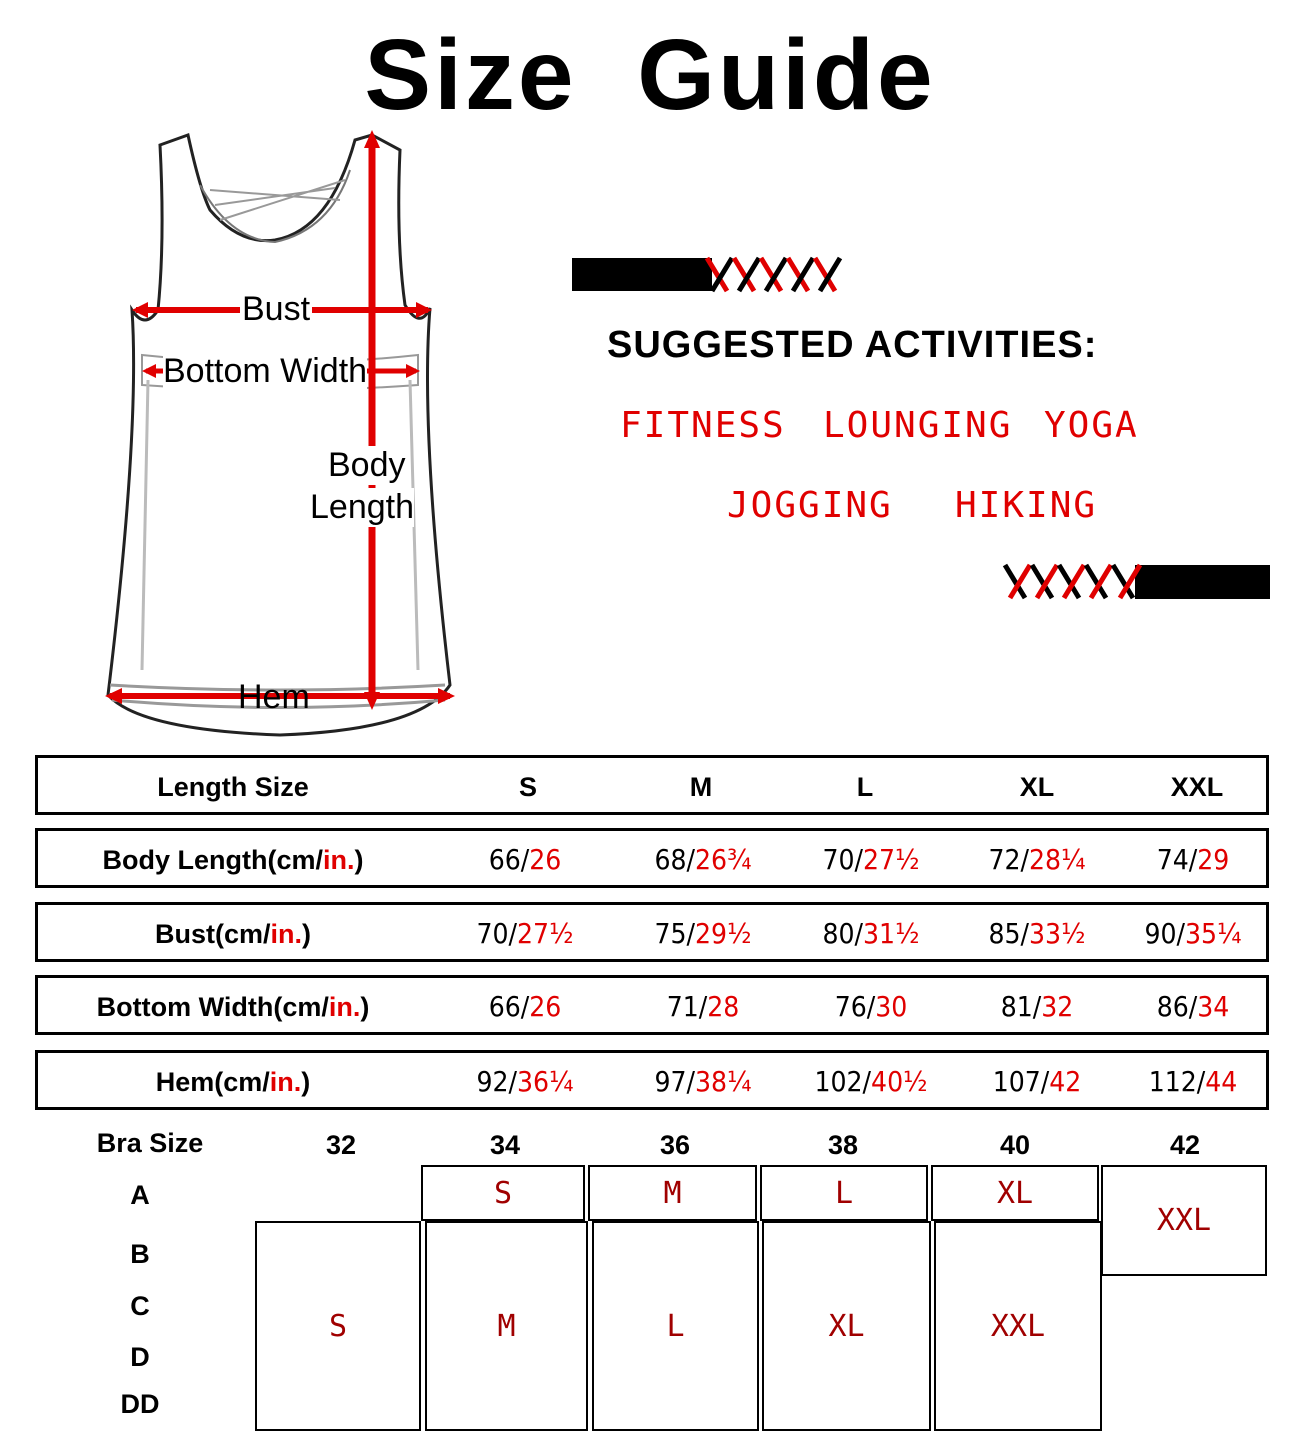 Image resolution: width=1300 pixels, height=1443 pixels. I want to click on inch-value: 30, so click(891, 1006).